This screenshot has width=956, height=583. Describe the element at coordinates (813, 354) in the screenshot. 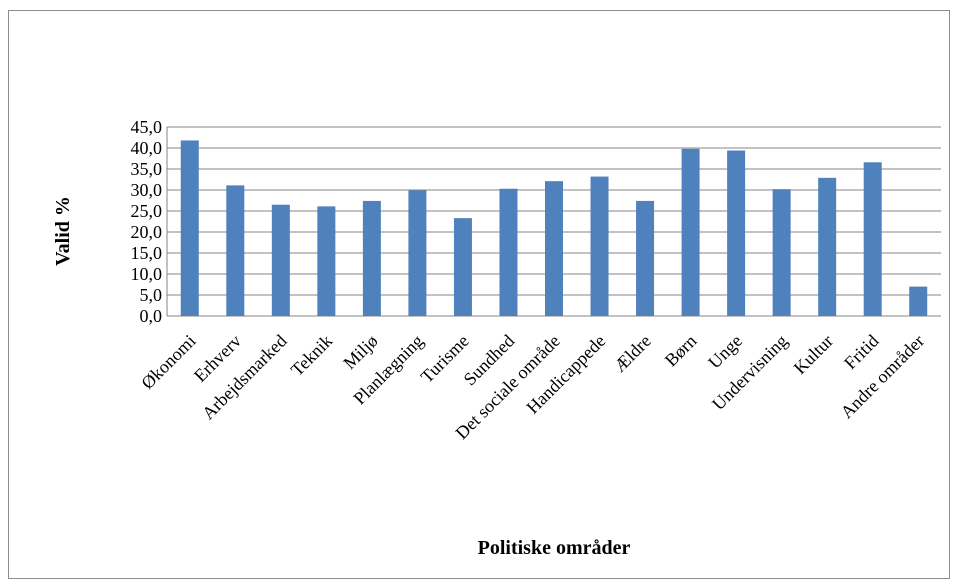

I see `x-category-label: Kultur` at that location.